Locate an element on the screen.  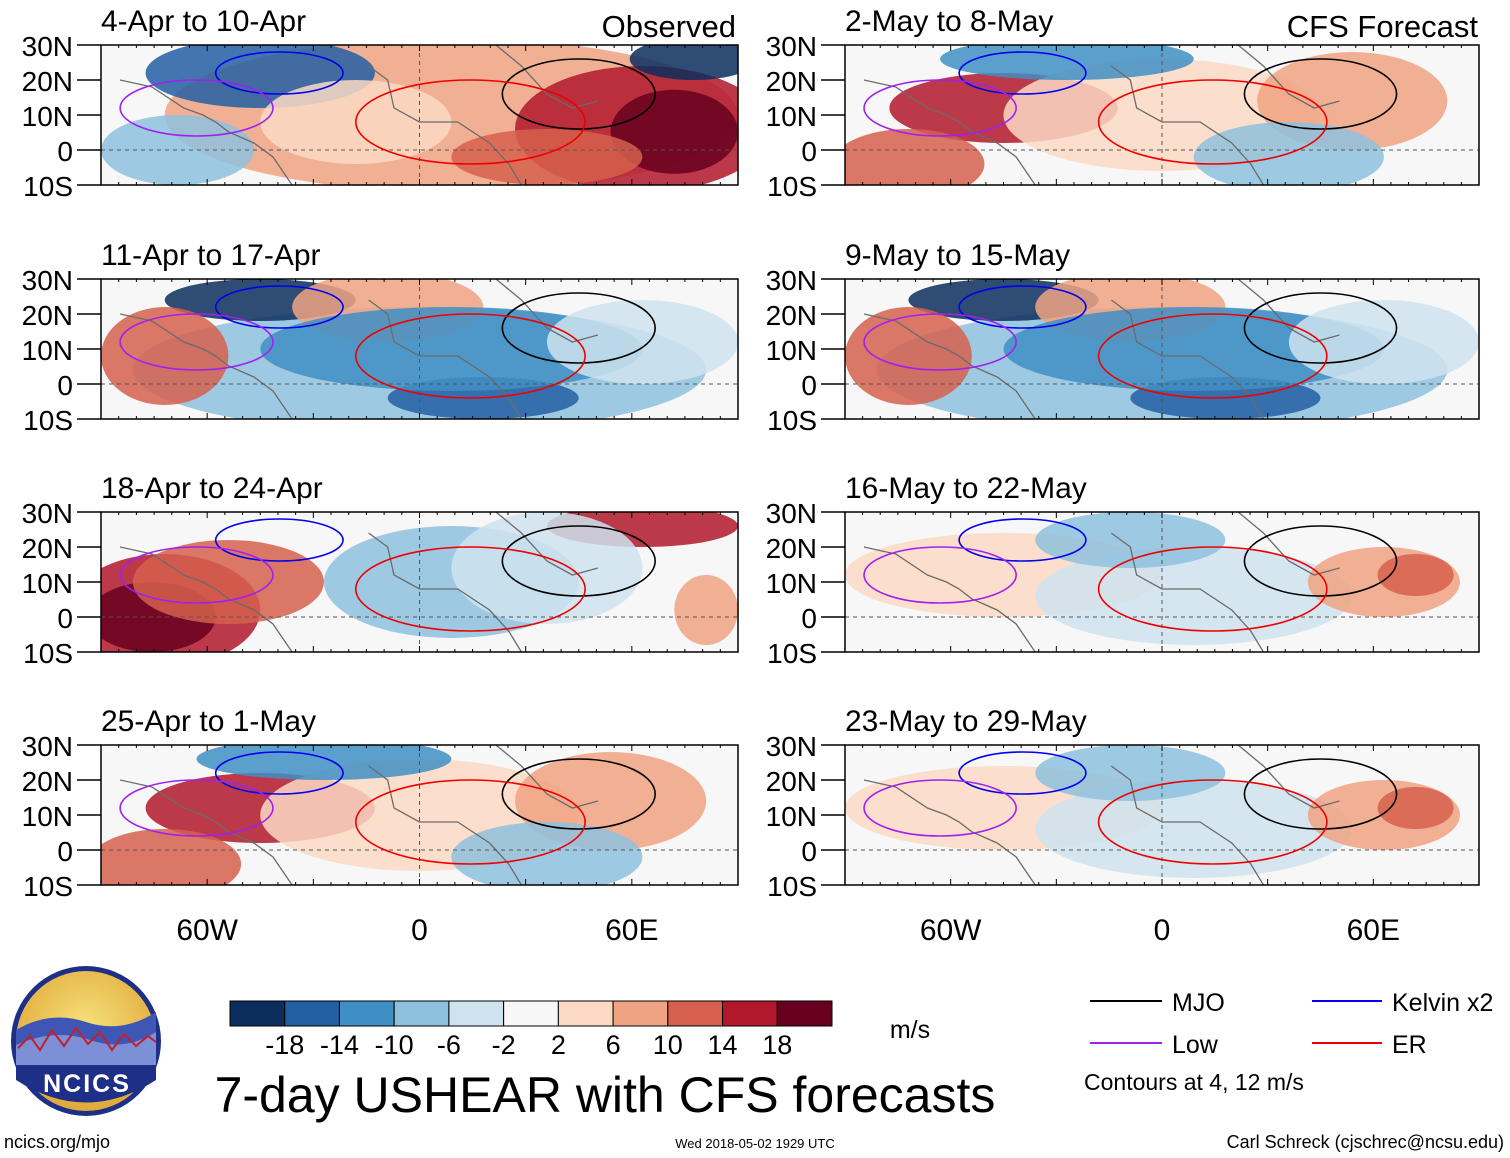
colorbar-tick-label: 6 is located at coordinates (613, 1045).